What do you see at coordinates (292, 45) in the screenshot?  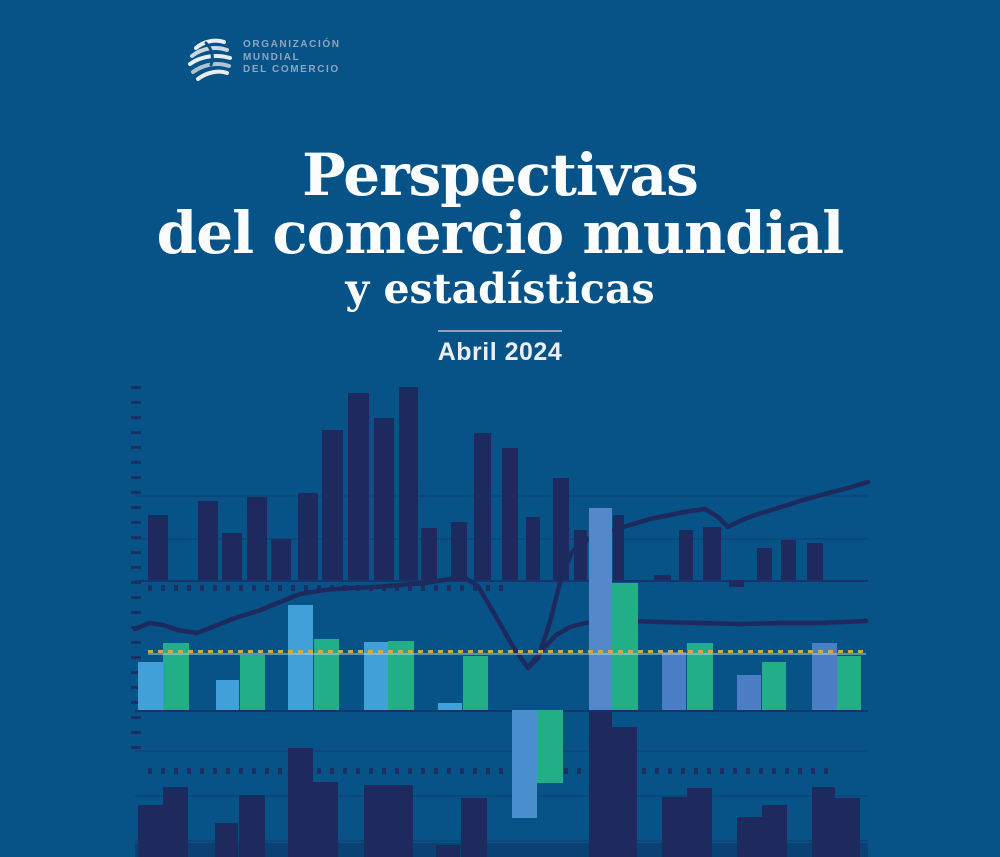 I see `logo-text-line-1: Organización` at bounding box center [292, 45].